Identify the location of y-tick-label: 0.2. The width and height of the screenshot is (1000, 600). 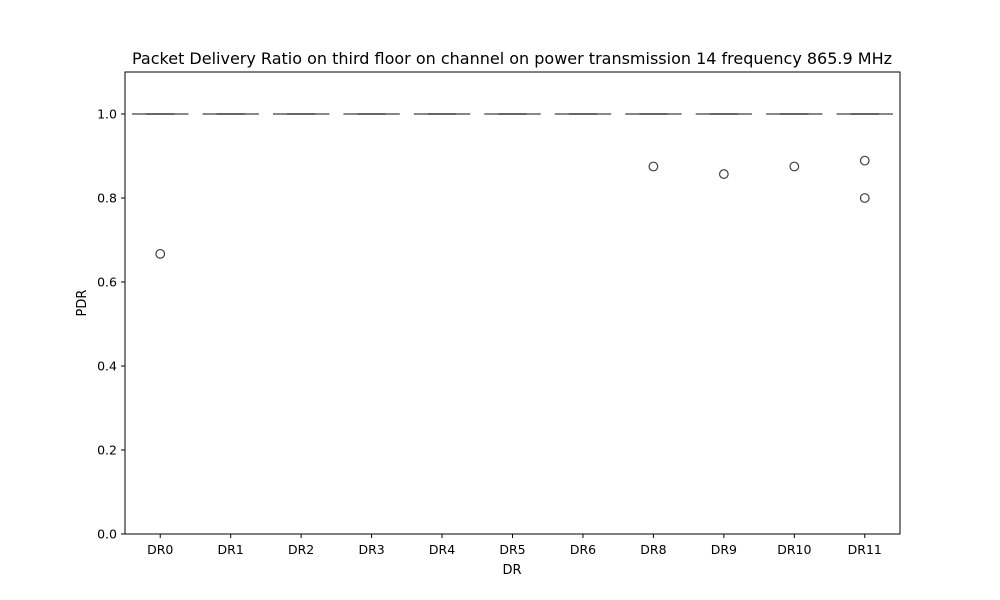
(107, 450).